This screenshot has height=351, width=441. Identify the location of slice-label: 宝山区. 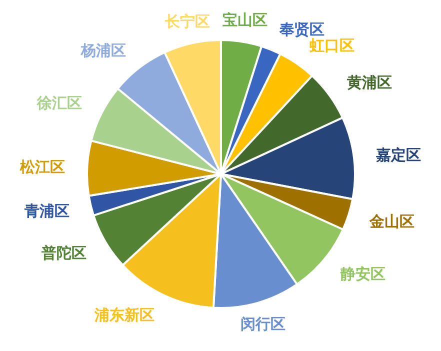
(245, 19).